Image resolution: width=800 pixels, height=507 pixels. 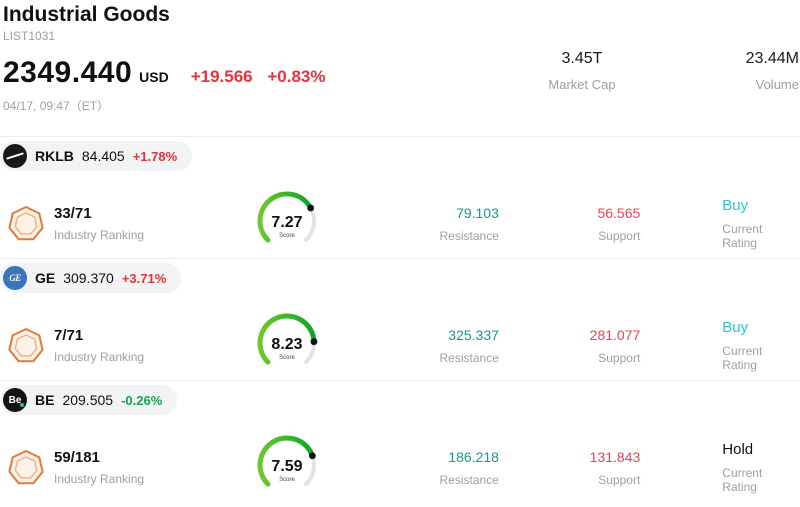 What do you see at coordinates (142, 400) in the screenshot?
I see `stock-change: -0.26%` at bounding box center [142, 400].